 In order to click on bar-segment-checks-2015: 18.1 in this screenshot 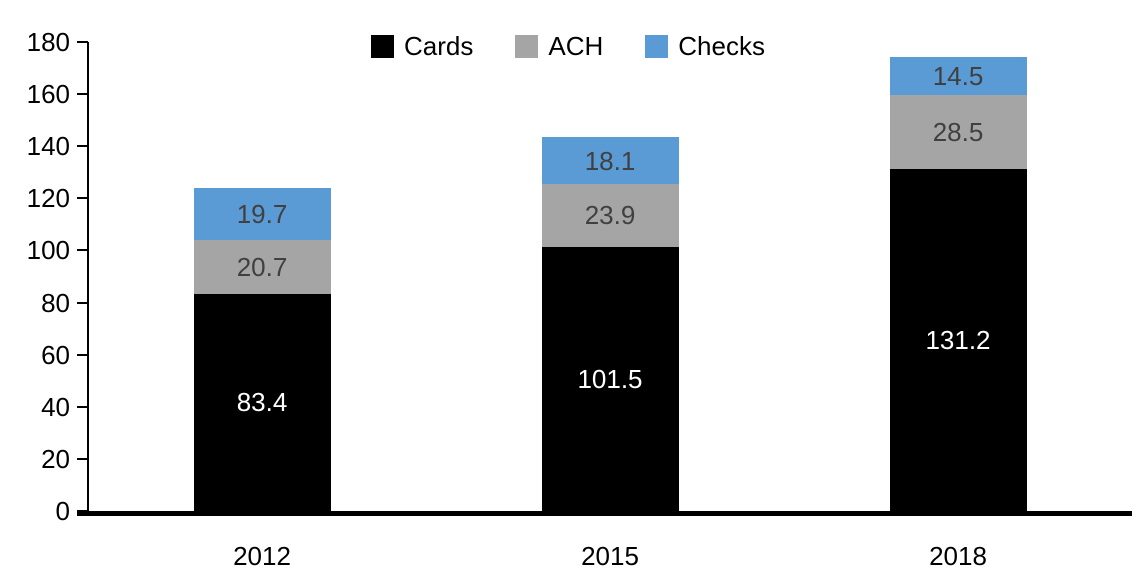, I will do `click(610, 161)`.